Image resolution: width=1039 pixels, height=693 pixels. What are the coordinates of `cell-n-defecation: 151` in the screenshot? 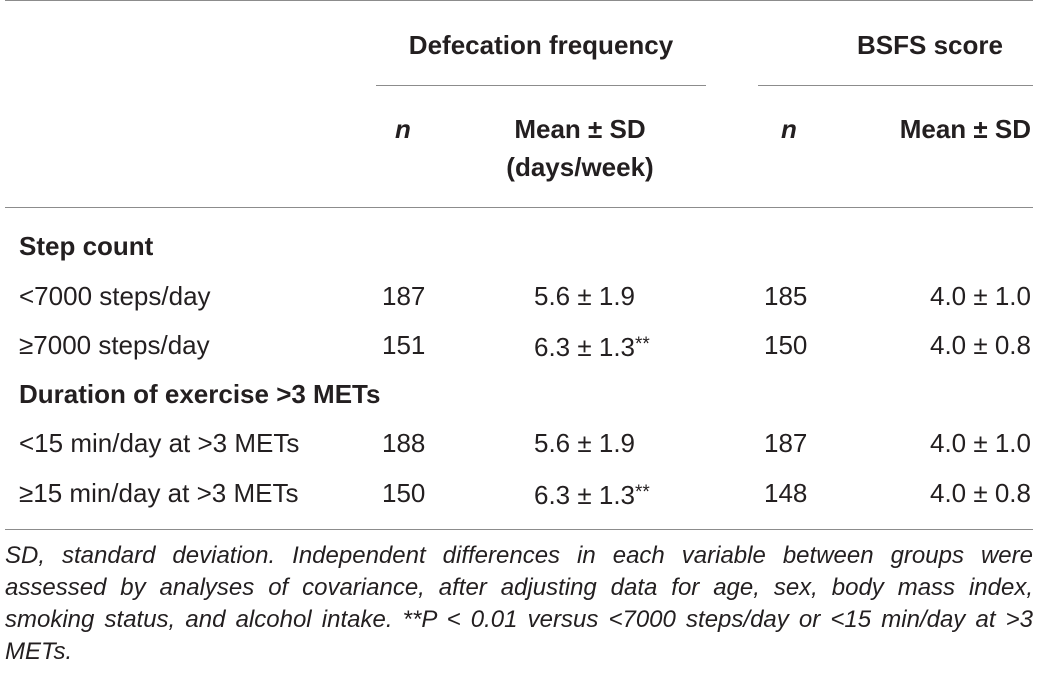 It's located at (404, 345).